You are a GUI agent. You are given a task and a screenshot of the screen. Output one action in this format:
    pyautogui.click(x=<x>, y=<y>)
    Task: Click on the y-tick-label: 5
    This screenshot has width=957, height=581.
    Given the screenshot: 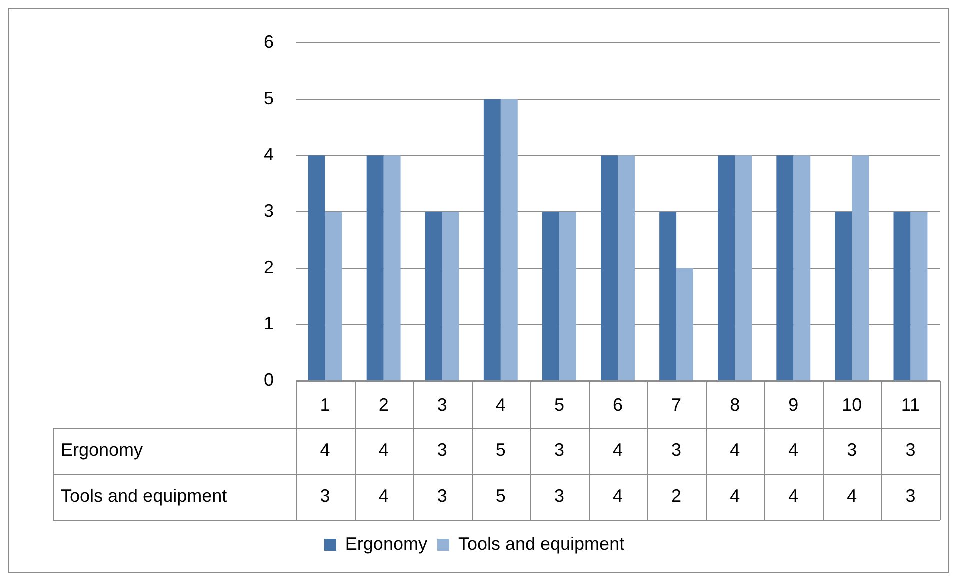 What is the action you would take?
    pyautogui.click(x=269, y=98)
    